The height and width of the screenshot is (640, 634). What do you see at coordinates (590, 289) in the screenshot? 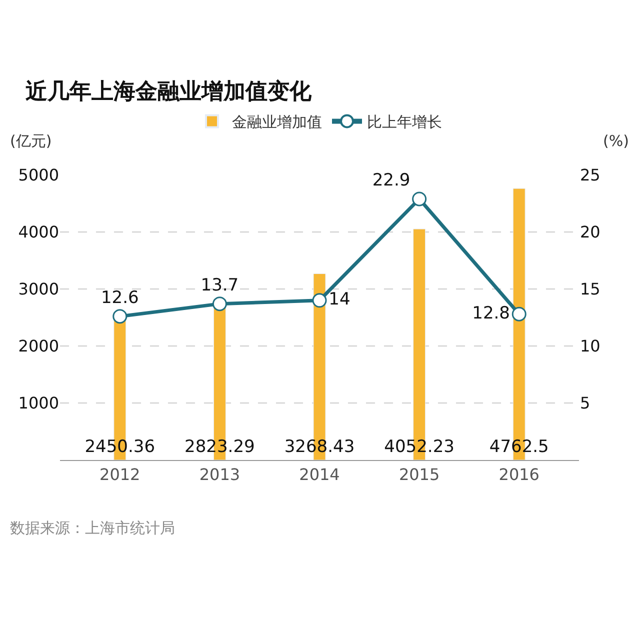
I see `y2-tick-label: 15` at bounding box center [590, 289].